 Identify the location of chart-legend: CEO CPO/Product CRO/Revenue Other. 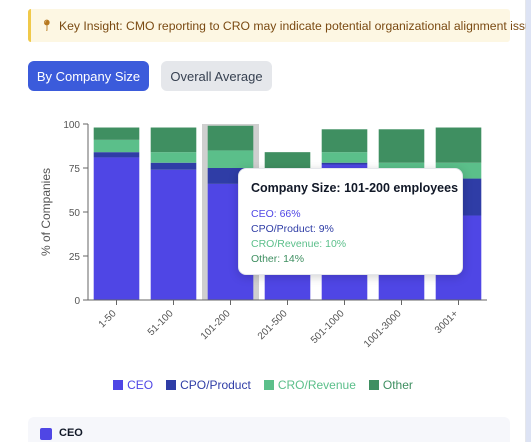
(263, 385).